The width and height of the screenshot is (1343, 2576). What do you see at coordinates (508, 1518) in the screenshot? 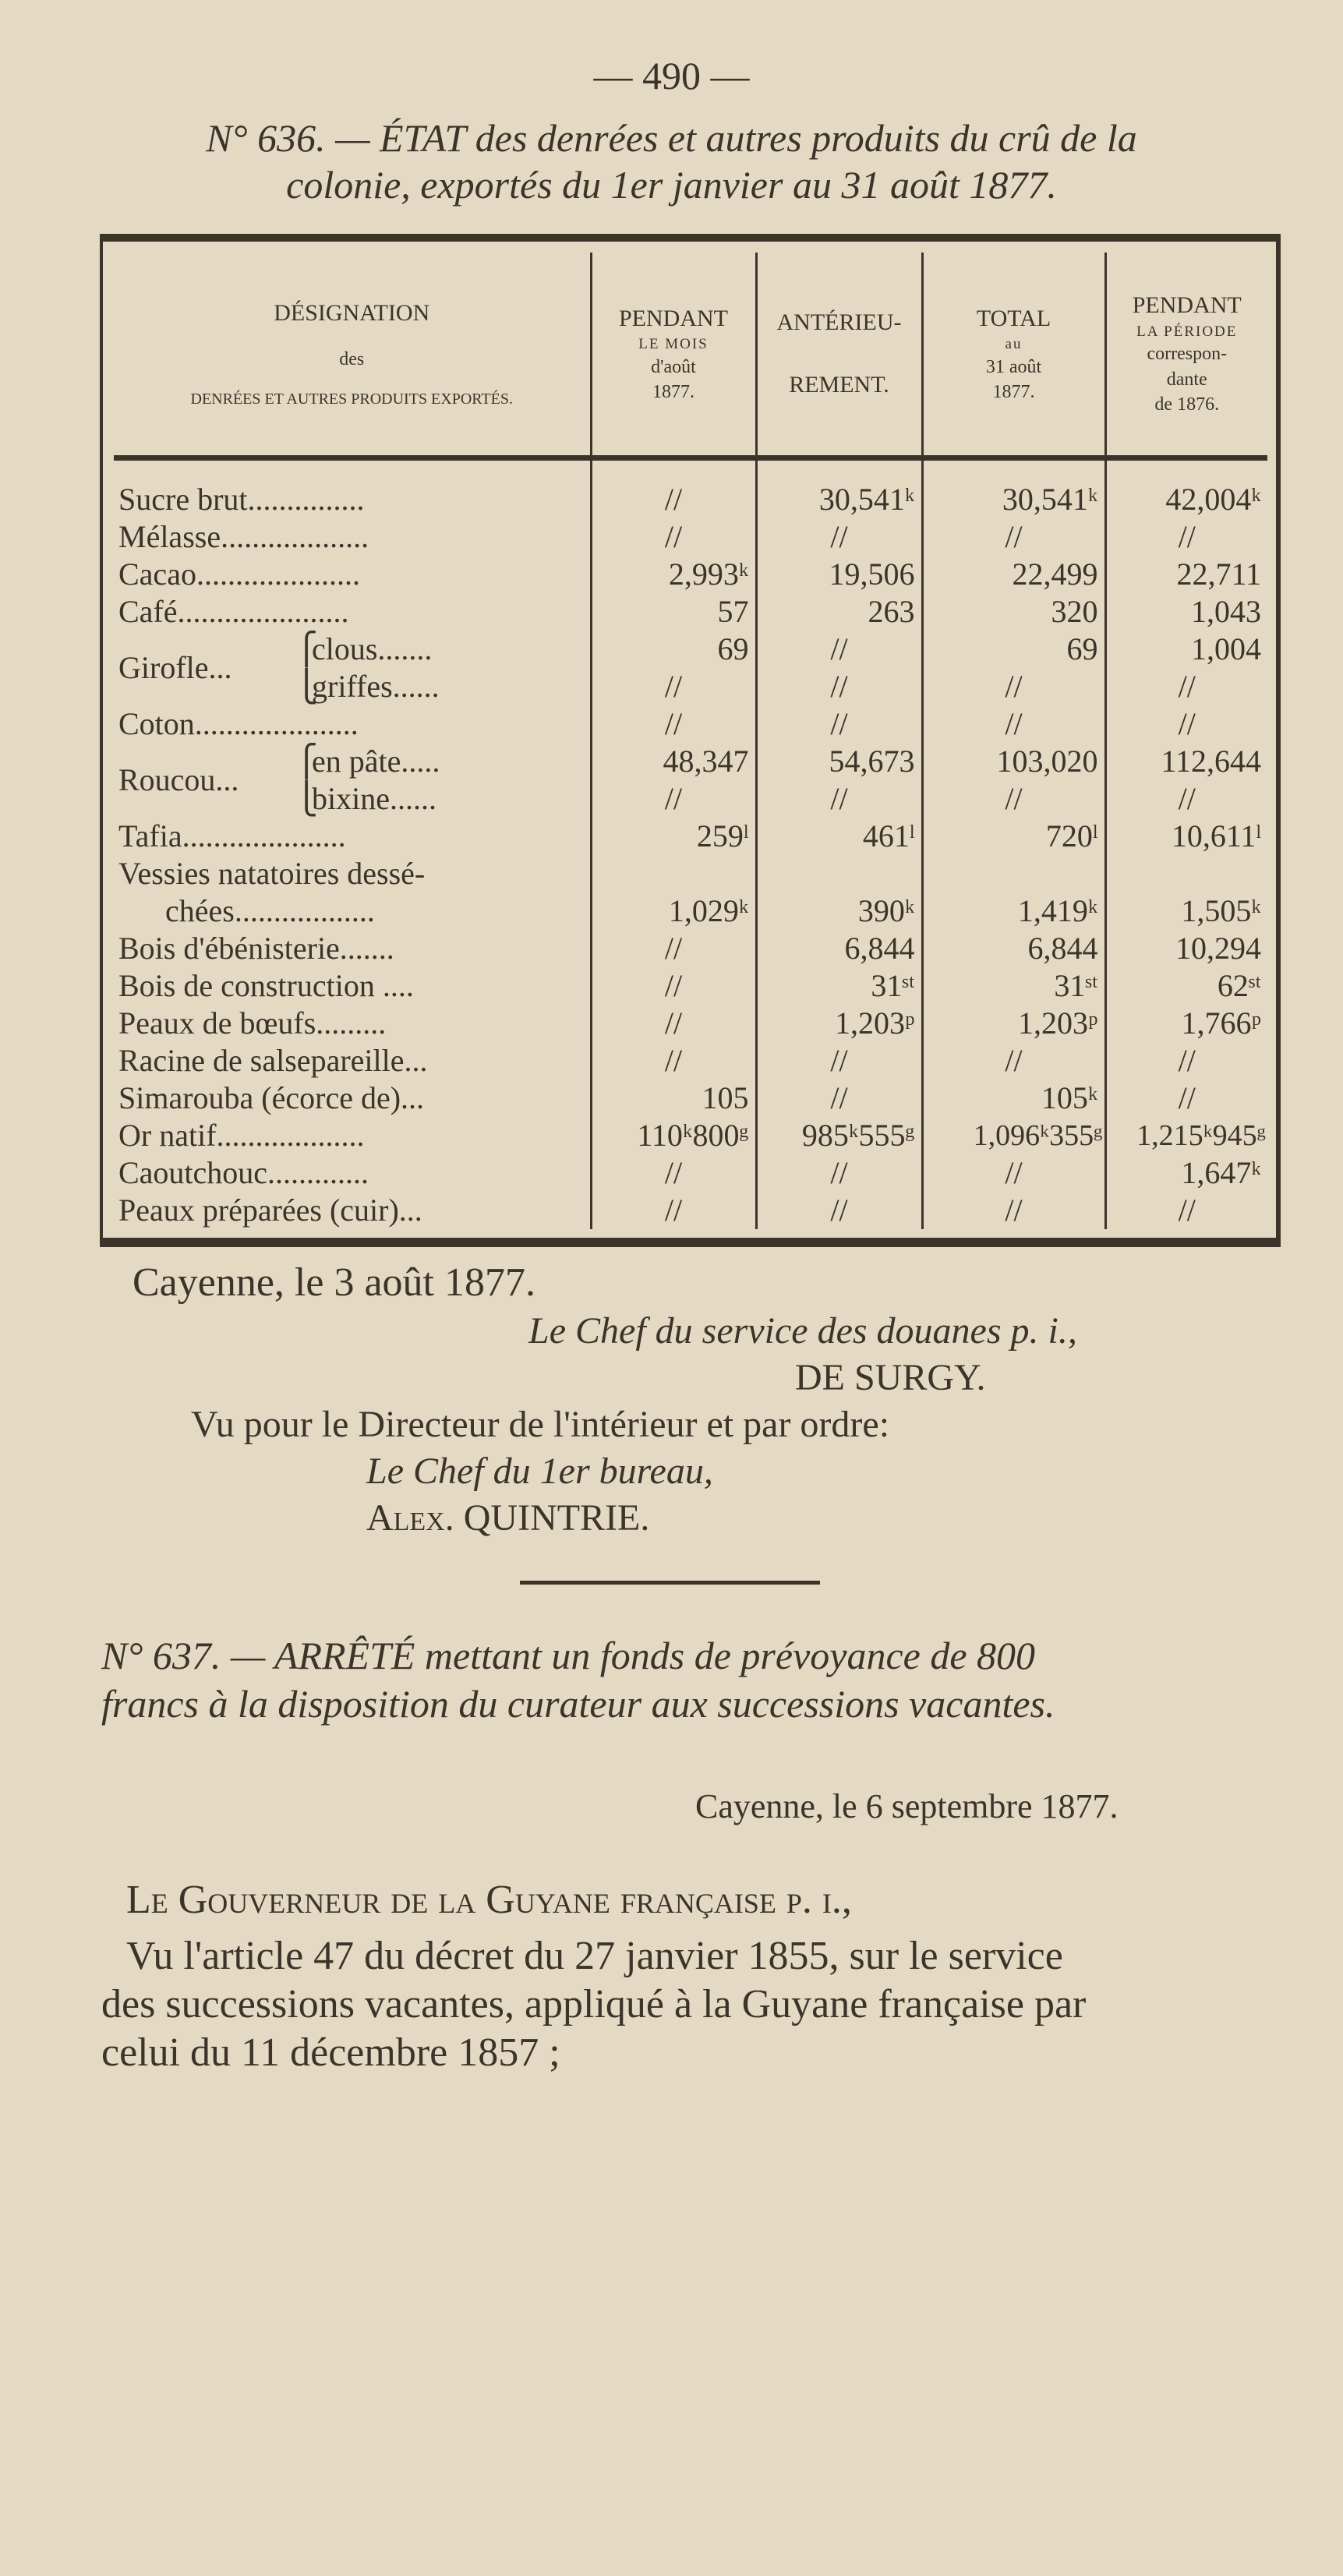
I see `approver-name: Alex. QUINTRIE.` at bounding box center [508, 1518].